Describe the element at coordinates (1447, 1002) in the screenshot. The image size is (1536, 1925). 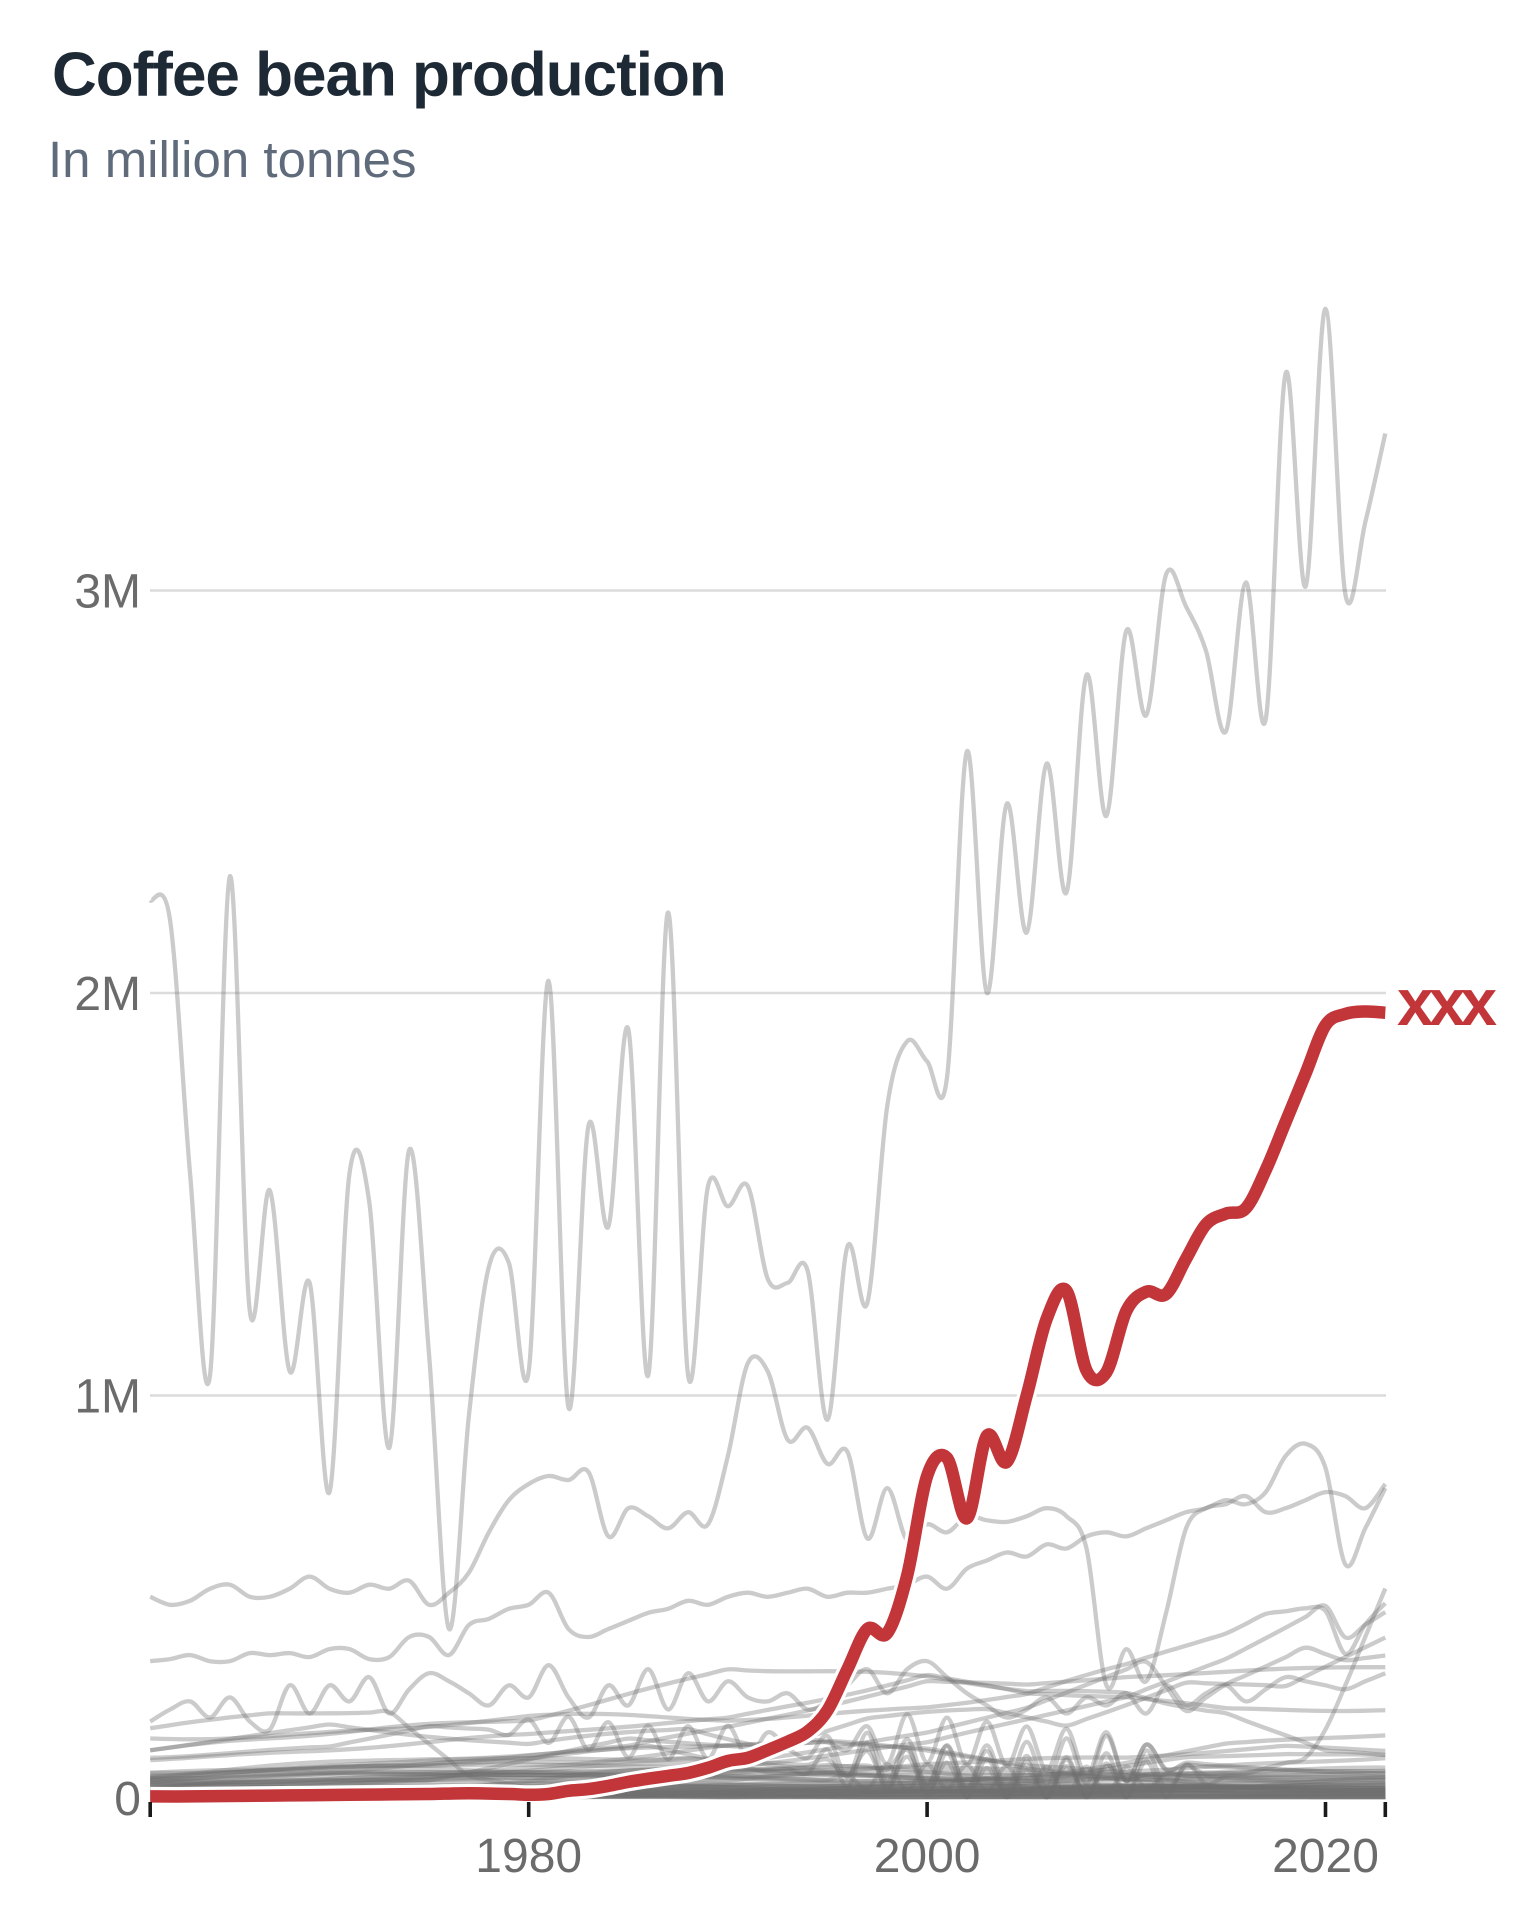
I see `svg-text: xxx` at that location.